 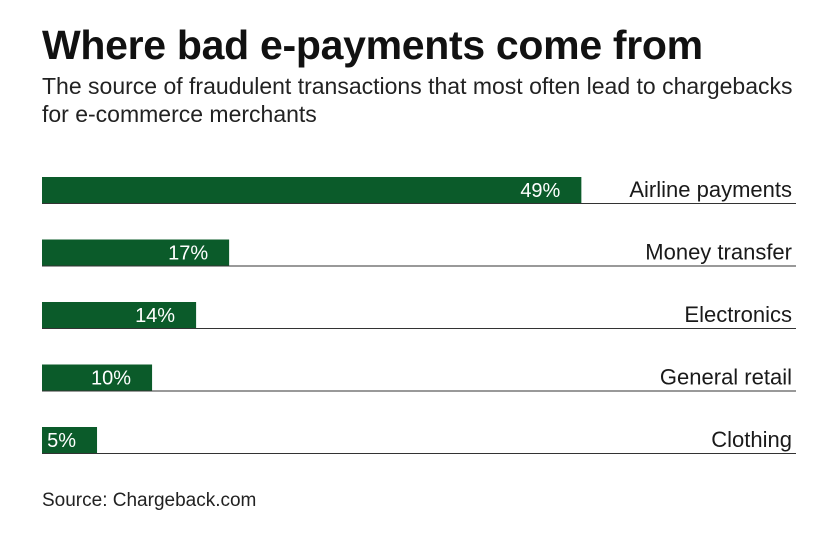 I want to click on value-label: 14%, so click(x=155, y=316).